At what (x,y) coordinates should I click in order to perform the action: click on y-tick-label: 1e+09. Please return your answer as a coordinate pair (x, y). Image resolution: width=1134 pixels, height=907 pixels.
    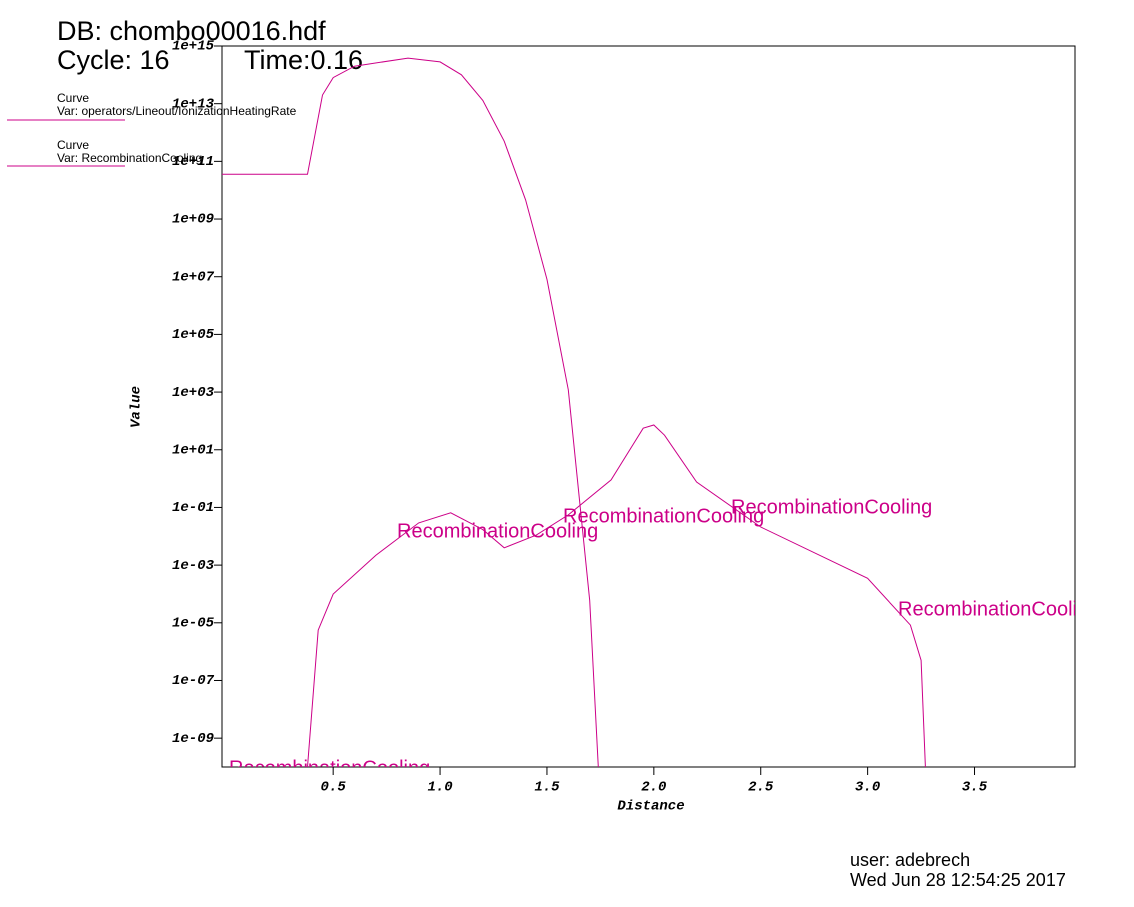
    Looking at the image, I should click on (193, 220).